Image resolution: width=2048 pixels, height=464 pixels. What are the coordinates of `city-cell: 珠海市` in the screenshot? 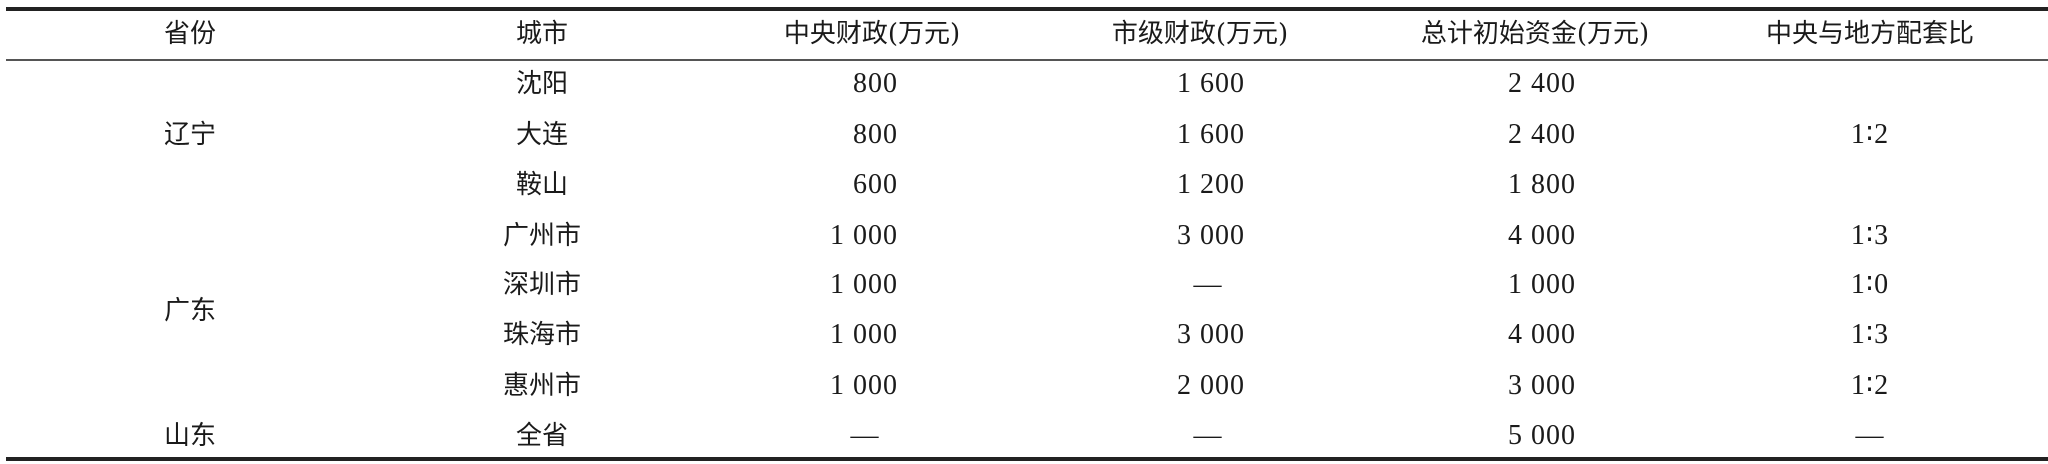 It's located at (542, 335).